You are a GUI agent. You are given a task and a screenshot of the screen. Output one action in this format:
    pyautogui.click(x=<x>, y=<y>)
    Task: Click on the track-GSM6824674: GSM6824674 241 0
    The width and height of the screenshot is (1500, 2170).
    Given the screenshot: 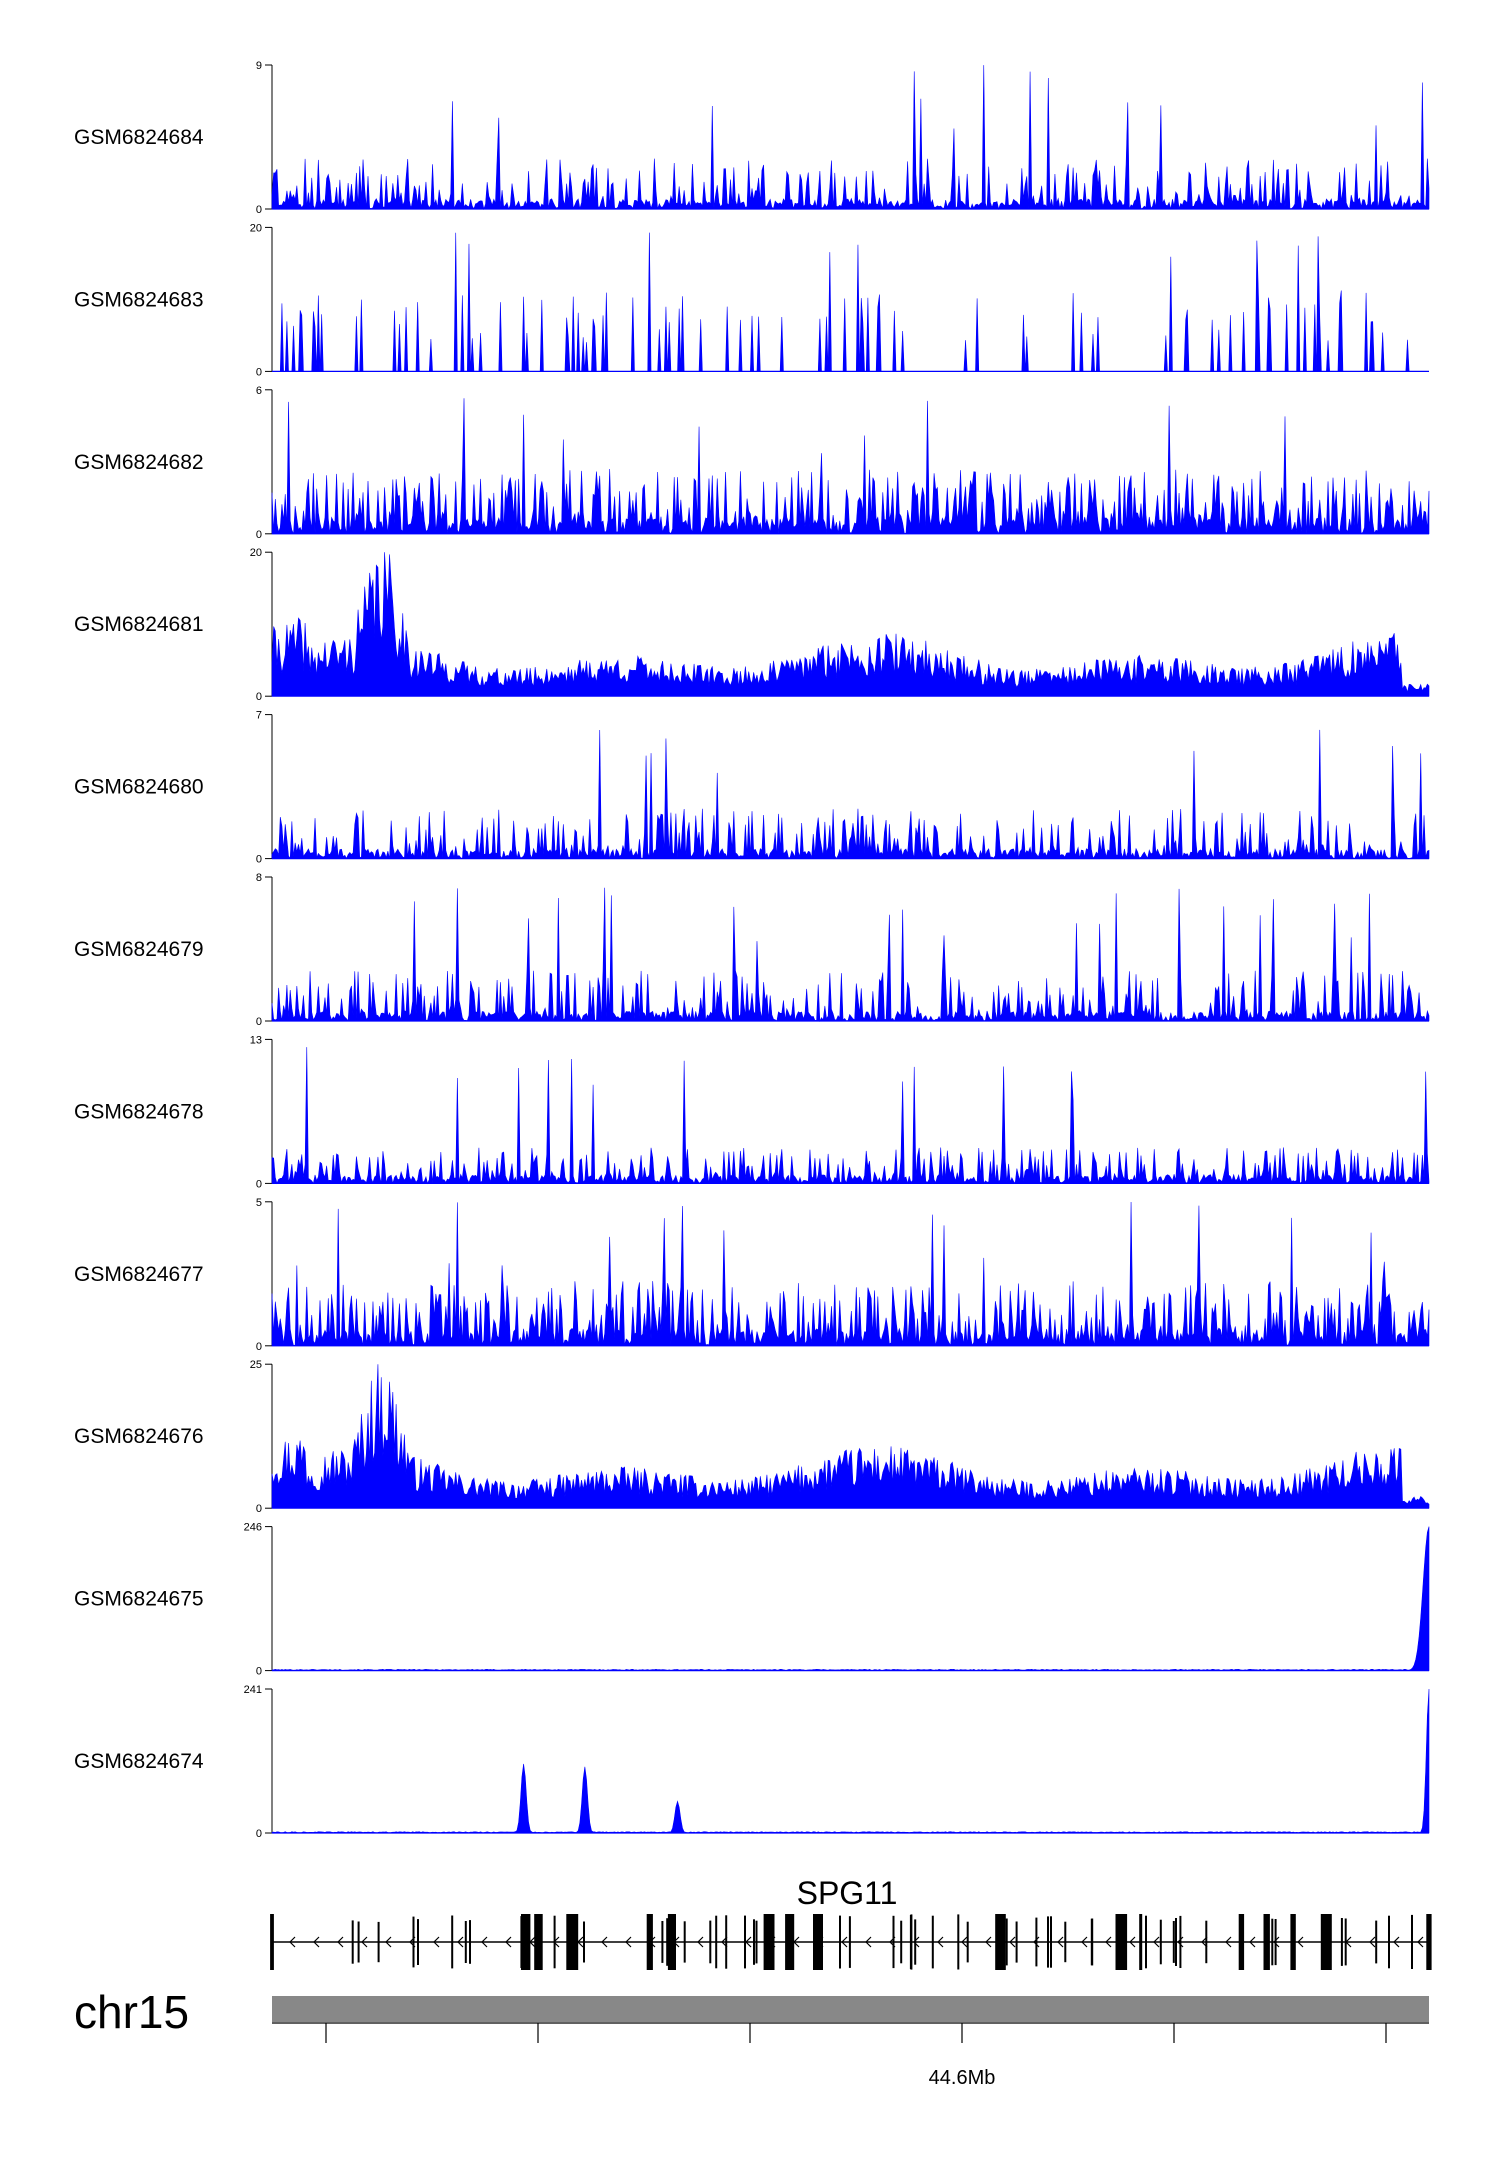 What is the action you would take?
    pyautogui.click(x=752, y=1762)
    